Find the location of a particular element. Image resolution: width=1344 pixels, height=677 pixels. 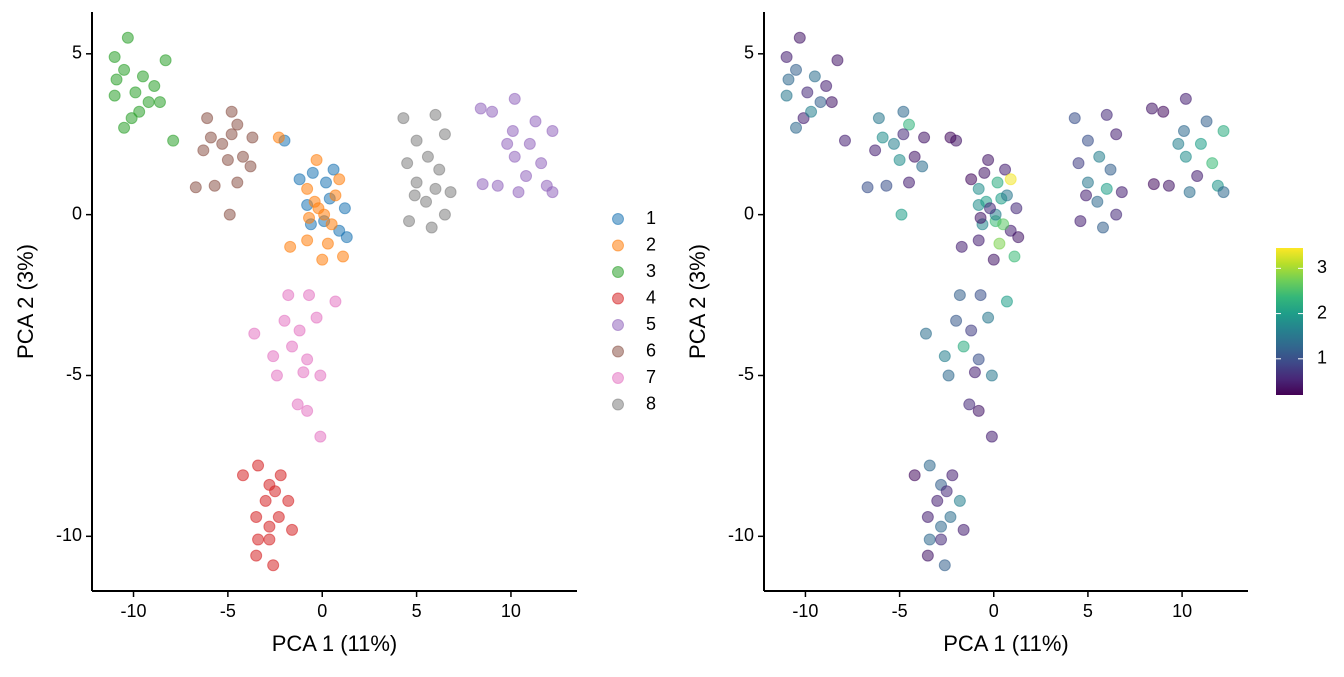

colorbar-tick-label: 2 is located at coordinates (1322, 312).